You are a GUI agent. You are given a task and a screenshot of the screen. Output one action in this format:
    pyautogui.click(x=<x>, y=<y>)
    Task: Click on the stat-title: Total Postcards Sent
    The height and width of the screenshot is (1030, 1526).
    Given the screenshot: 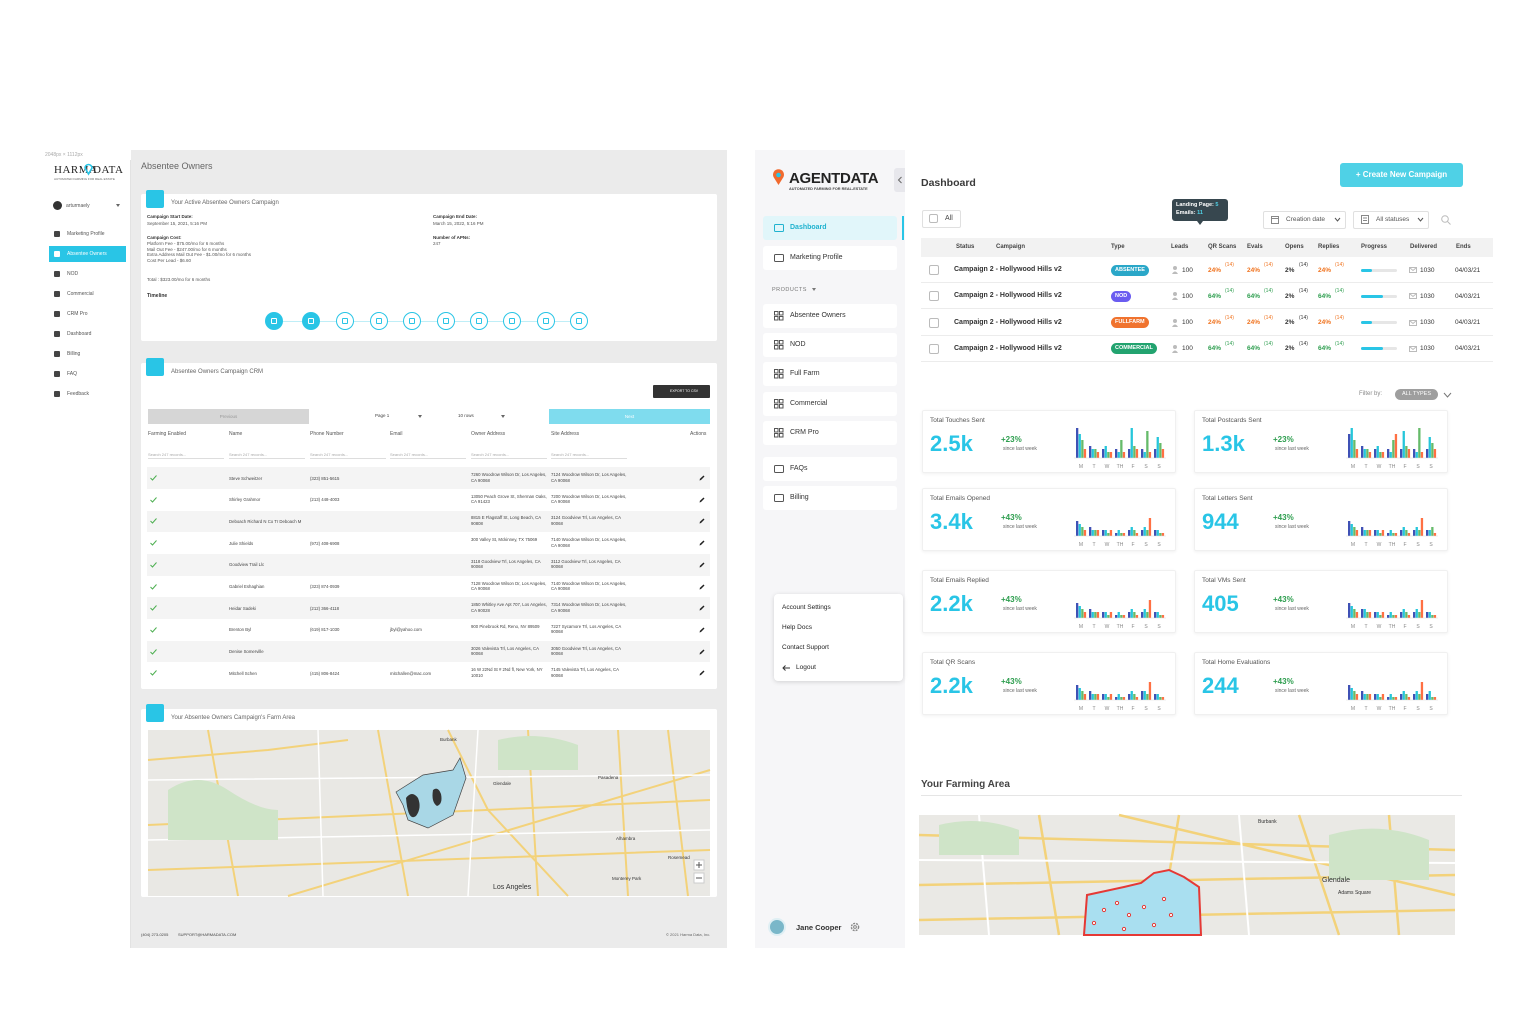 What is the action you would take?
    pyautogui.click(x=1232, y=420)
    